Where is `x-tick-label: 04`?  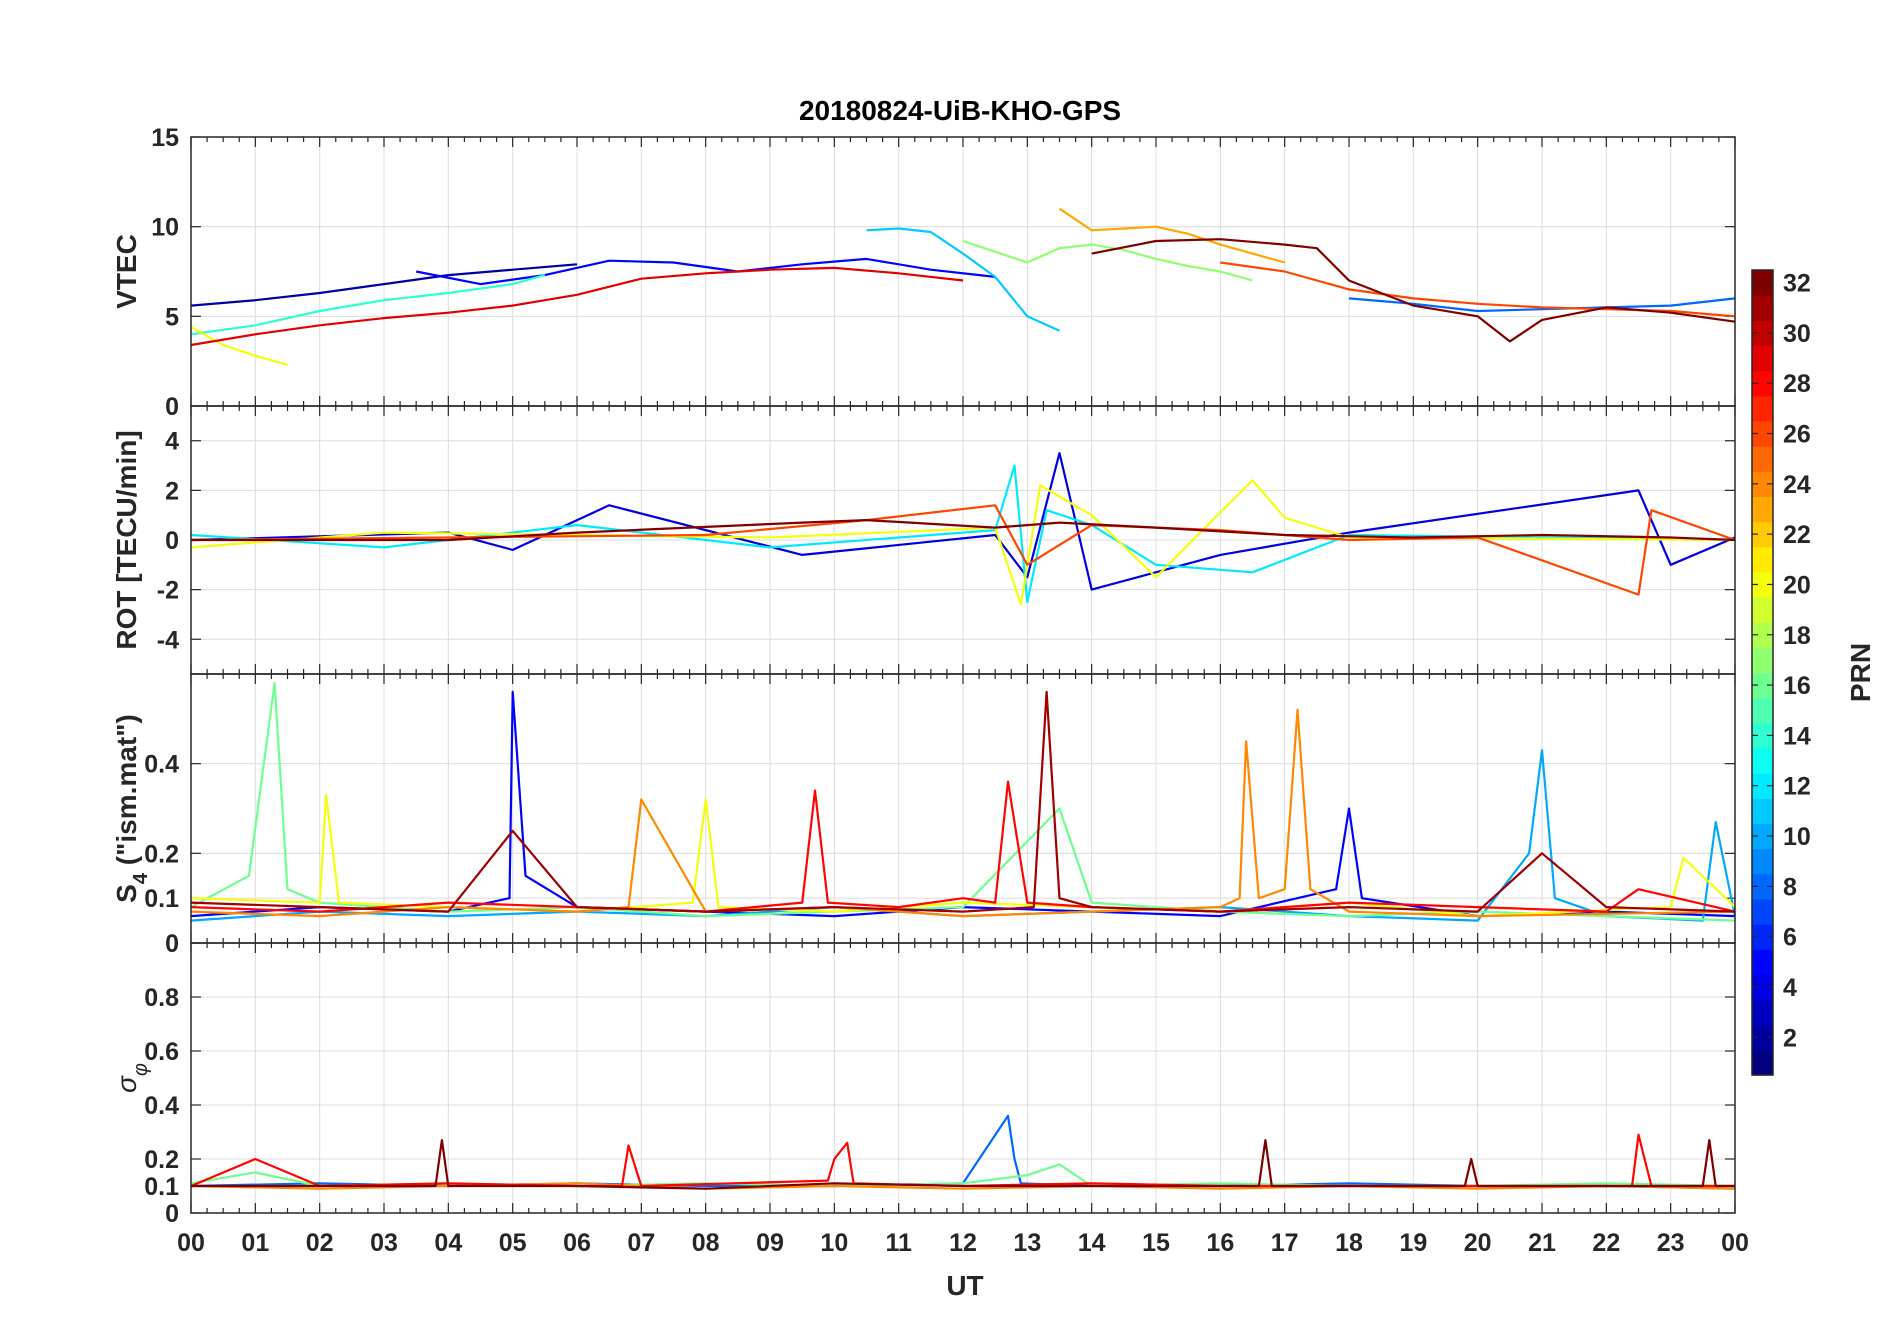
x-tick-label: 04 is located at coordinates (448, 1243).